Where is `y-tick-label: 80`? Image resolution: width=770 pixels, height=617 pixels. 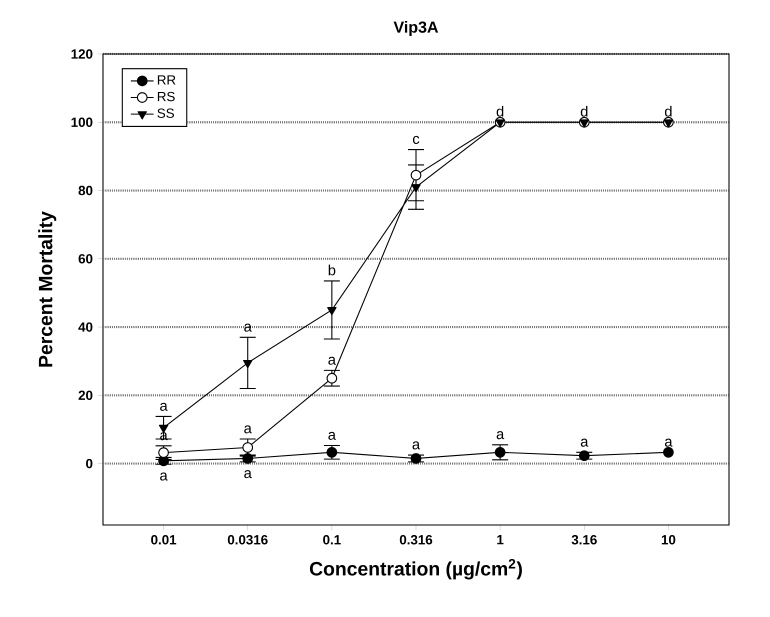
y-tick-label: 80 is located at coordinates (85, 191).